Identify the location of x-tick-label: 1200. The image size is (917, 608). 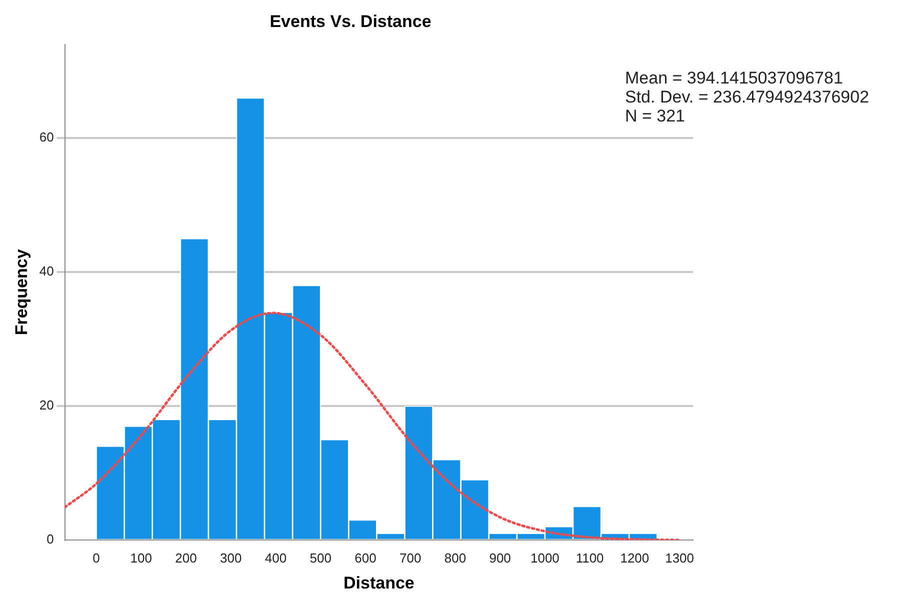
(635, 558).